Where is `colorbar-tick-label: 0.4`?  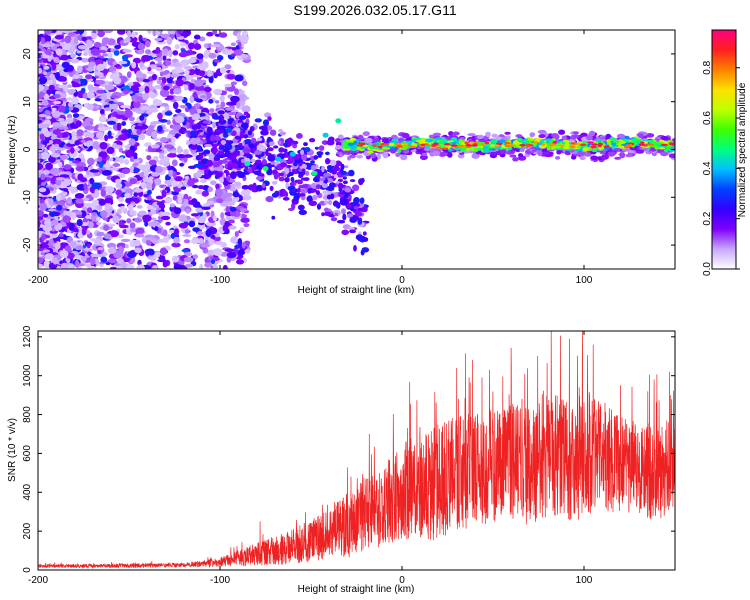 colorbar-tick-label: 0.4 is located at coordinates (707, 168).